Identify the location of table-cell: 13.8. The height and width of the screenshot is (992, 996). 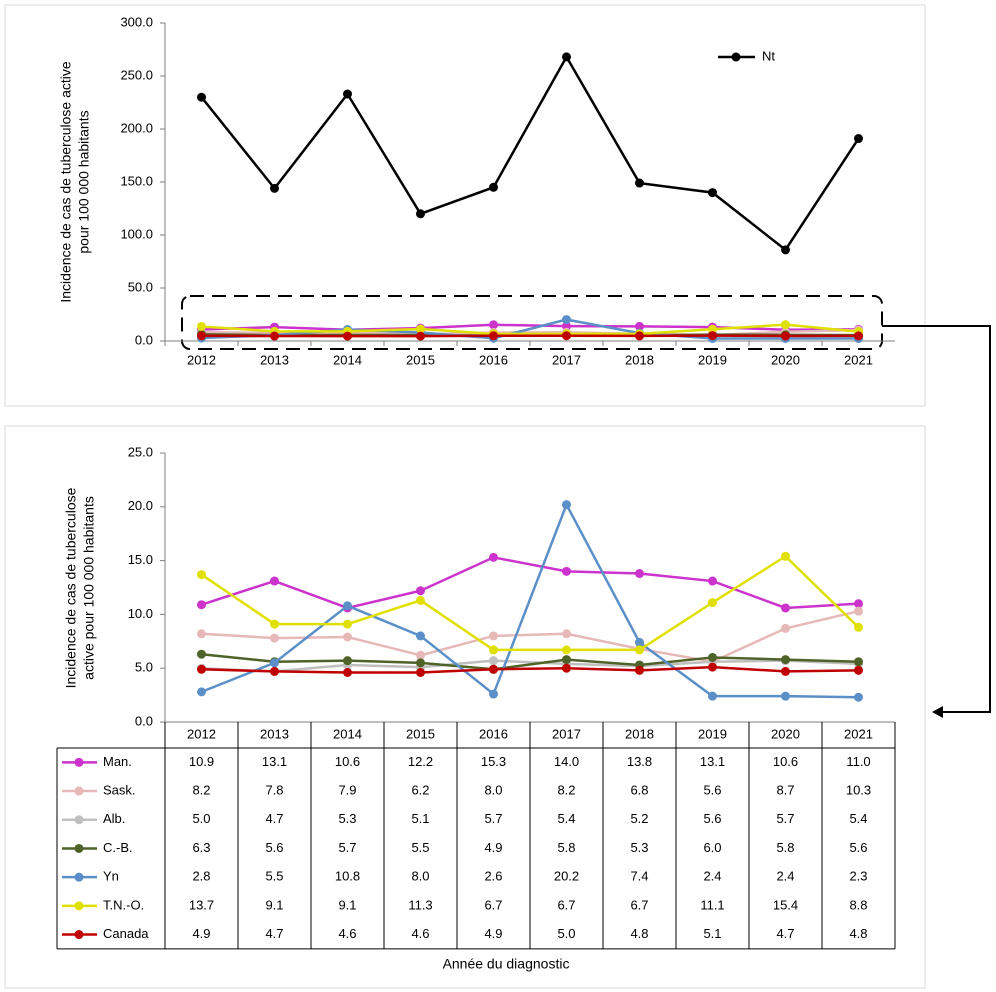
(639, 761).